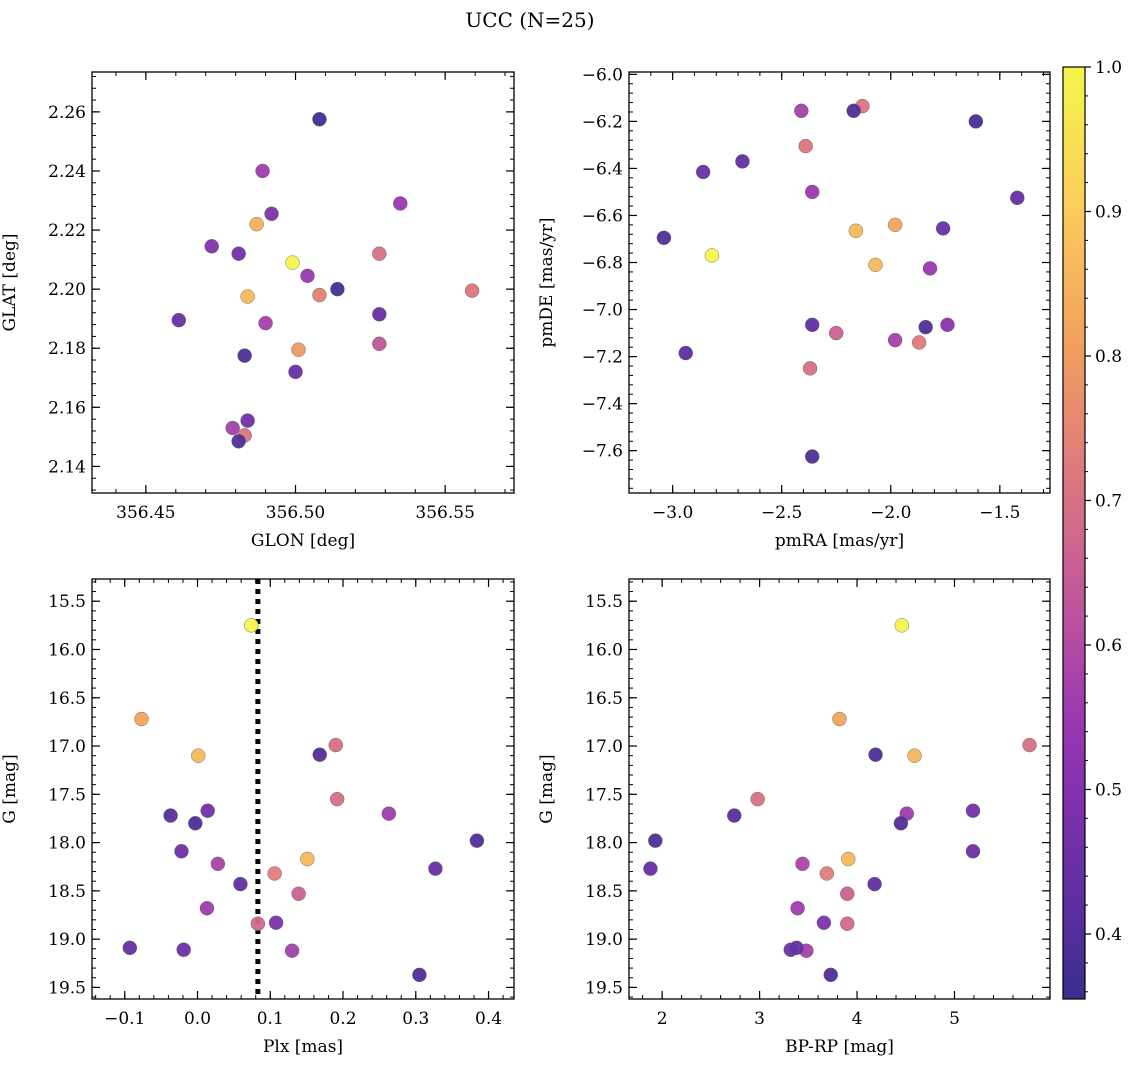  I want to click on y-tick-label: 16.0, so click(604, 650).